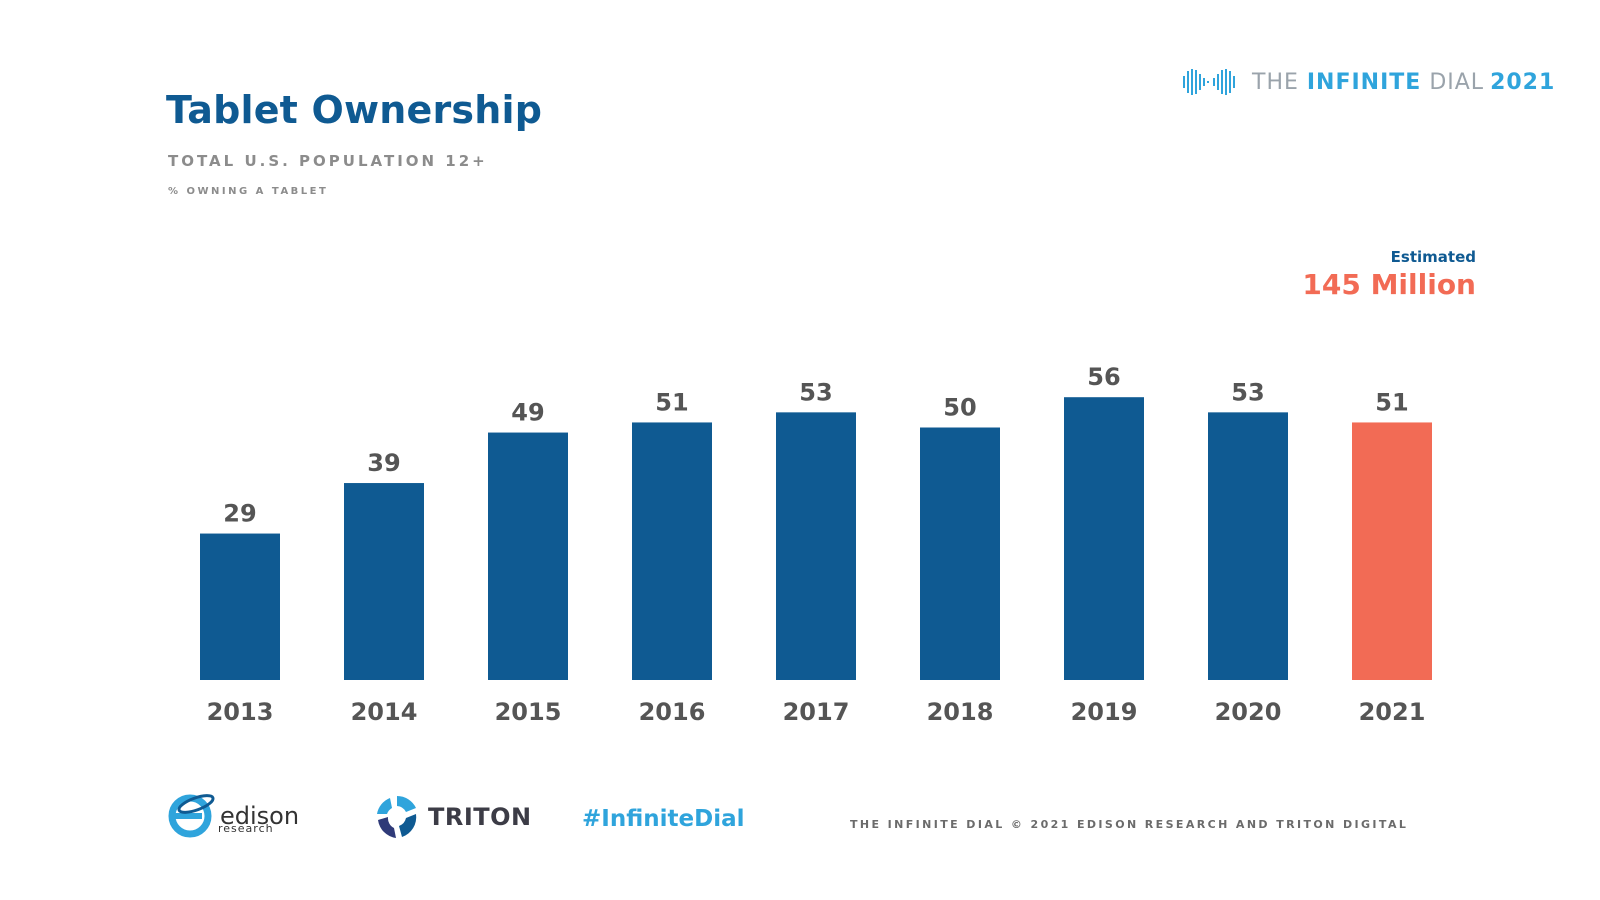  What do you see at coordinates (1209, 82) in the screenshot?
I see `infinity-wave-logo-icon` at bounding box center [1209, 82].